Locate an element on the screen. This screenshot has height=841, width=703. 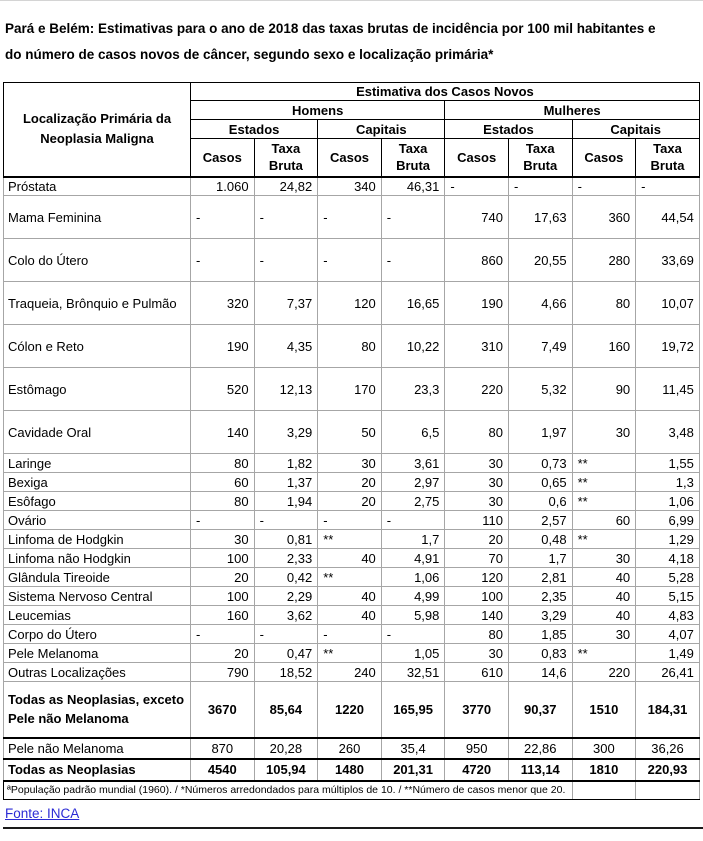
table-cell: 2,33 is located at coordinates (286, 558).